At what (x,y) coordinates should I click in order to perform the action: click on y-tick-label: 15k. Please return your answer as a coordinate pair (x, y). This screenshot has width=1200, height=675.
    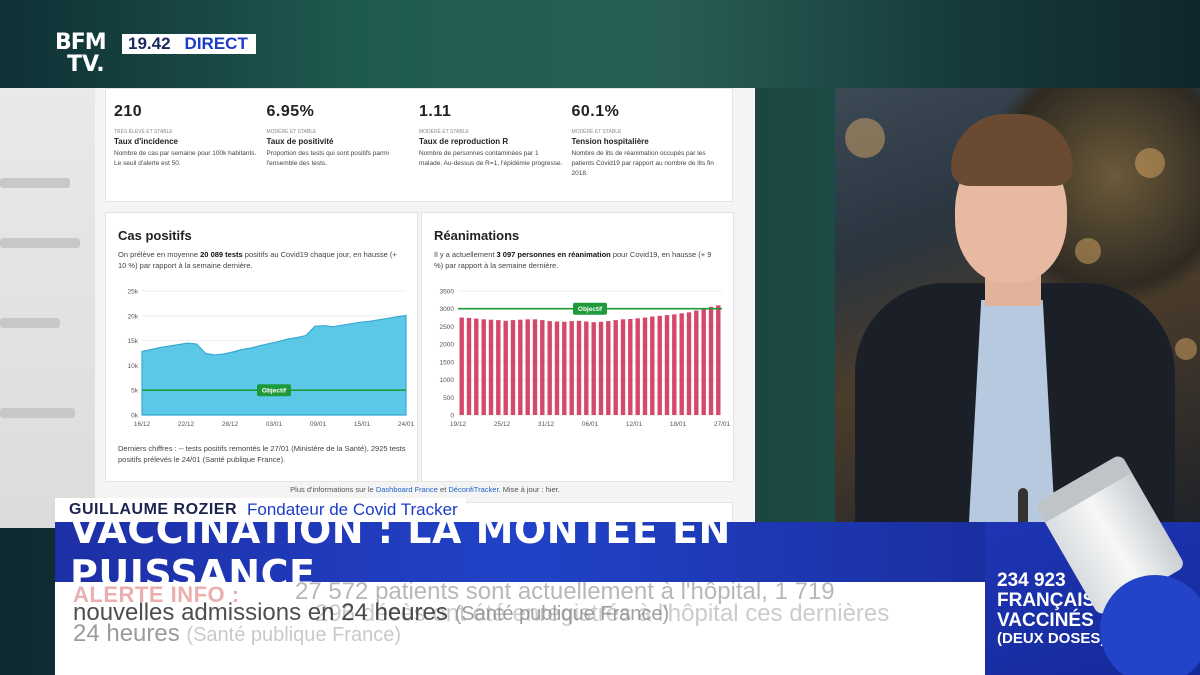
    Looking at the image, I should click on (133, 341).